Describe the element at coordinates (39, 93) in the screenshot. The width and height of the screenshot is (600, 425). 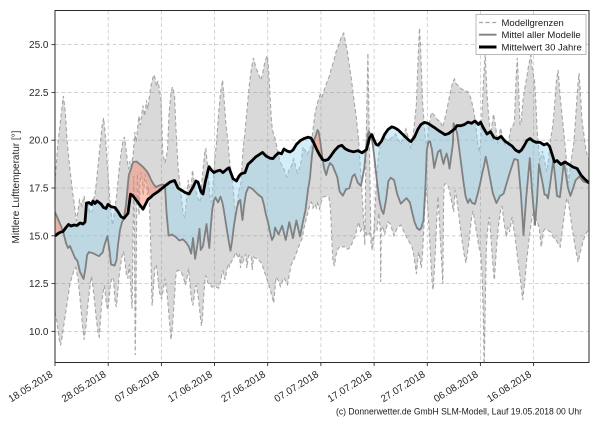
I see `svg-text: 22.5` at that location.